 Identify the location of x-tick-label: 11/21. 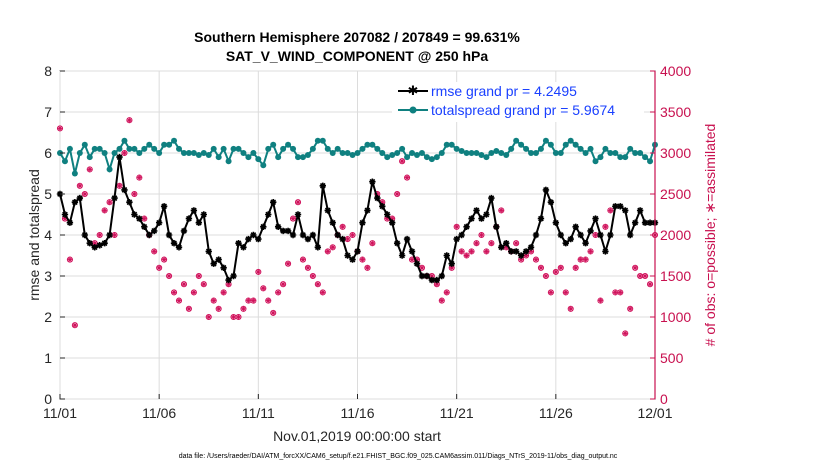
(457, 413).